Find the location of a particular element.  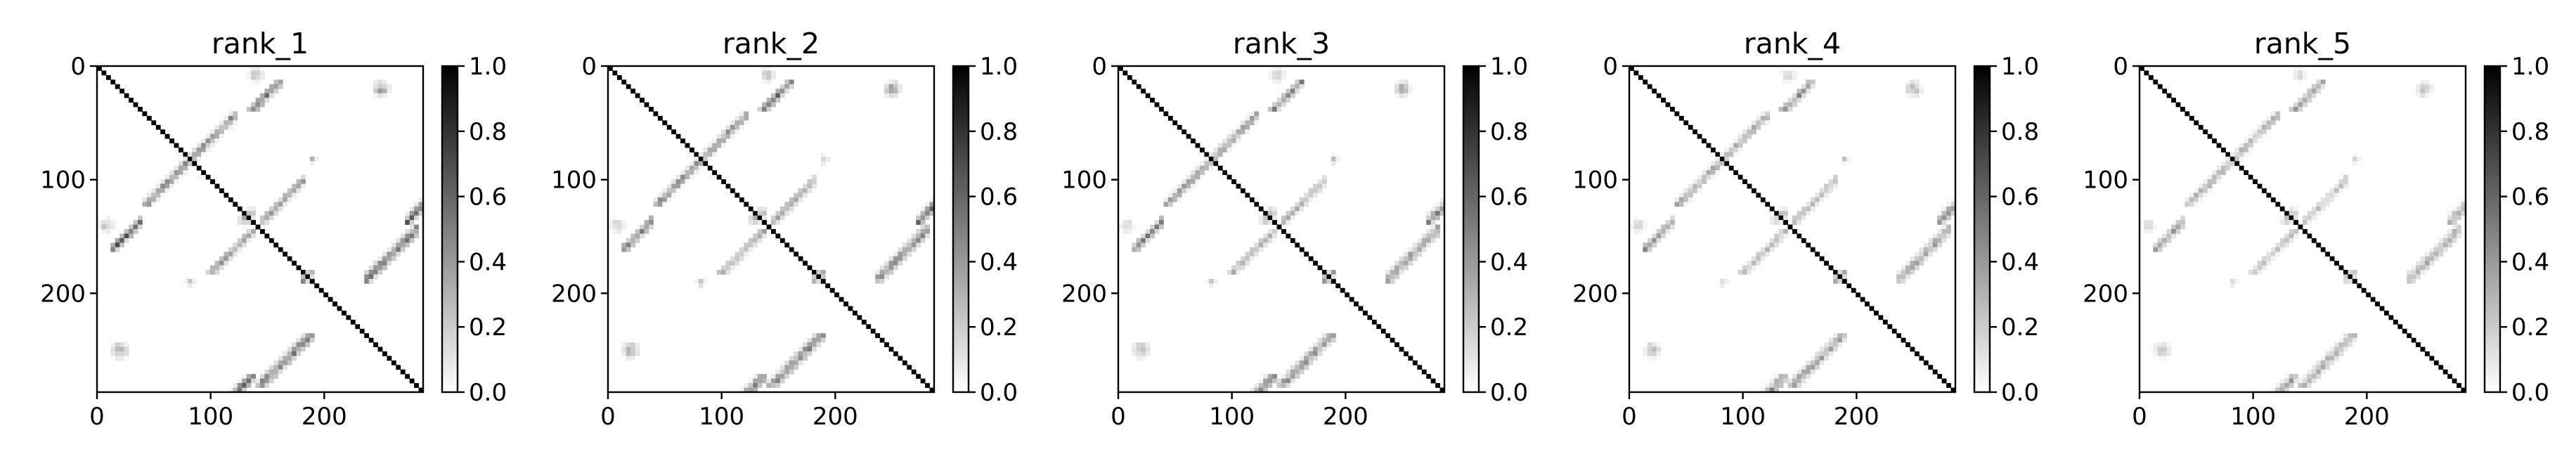

subplot-title: rank_4 is located at coordinates (1793, 43).